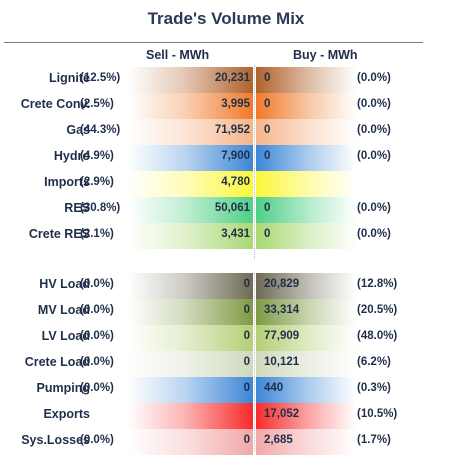 The height and width of the screenshot is (465, 452). I want to click on sell-percent: (12.5%), so click(100, 78).